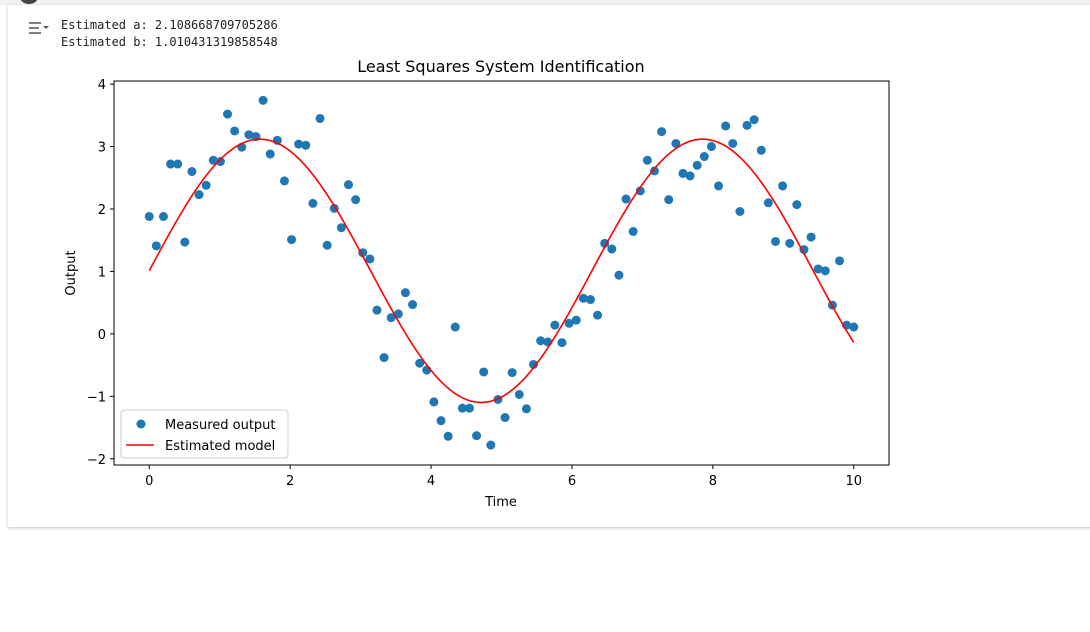 This screenshot has width=1090, height=632. Describe the element at coordinates (500, 66) in the screenshot. I see `chart-title: Least Squares System Identification` at that location.